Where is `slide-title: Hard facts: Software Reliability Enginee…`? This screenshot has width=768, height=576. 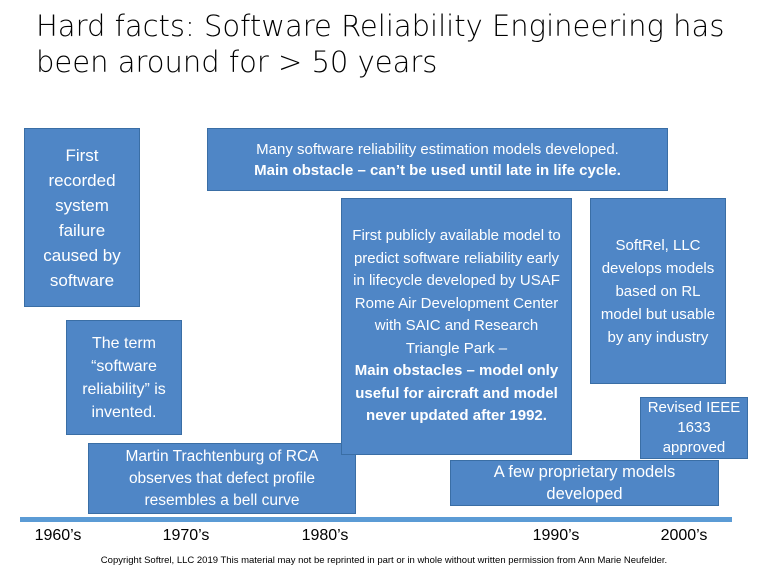
slide-title: Hard facts: Software Reliability Enginee… is located at coordinates (380, 44).